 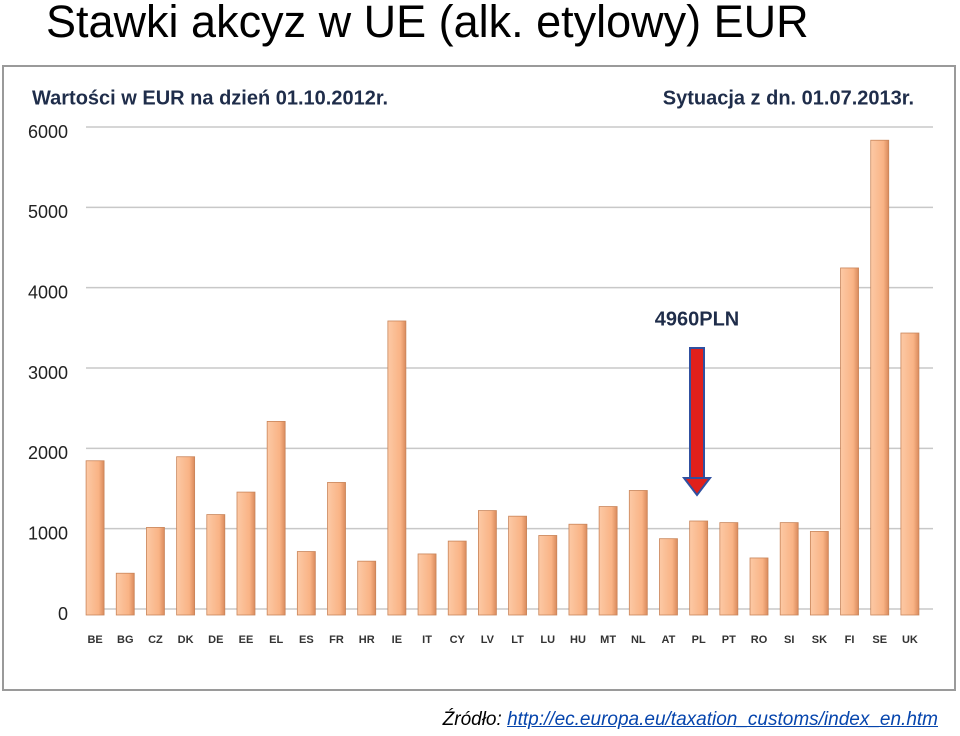 I want to click on x-tick-label: AT, so click(x=669, y=640).